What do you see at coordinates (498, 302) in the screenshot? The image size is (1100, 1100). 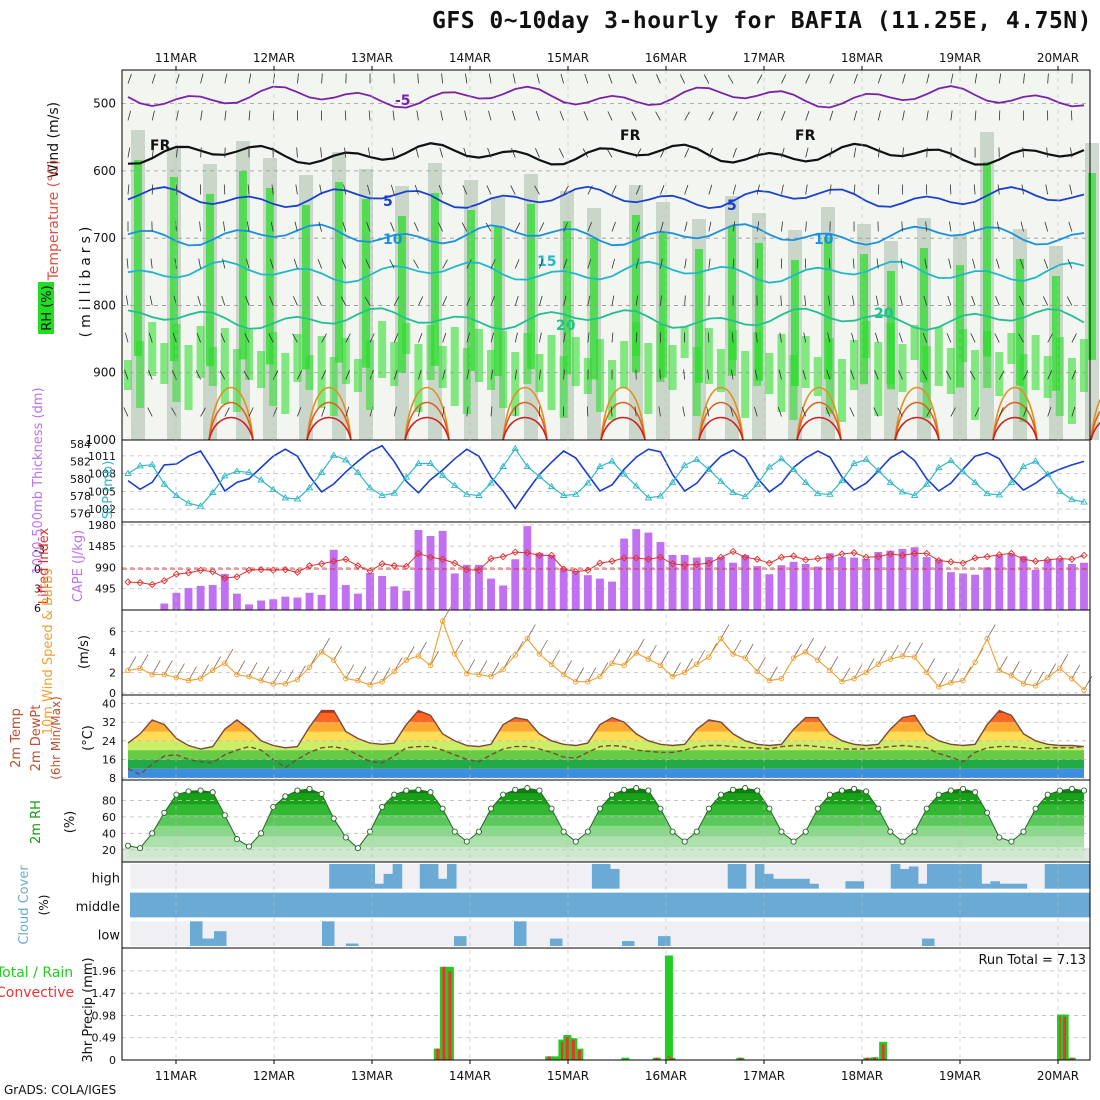 I see `rh-moist-band` at bounding box center [498, 302].